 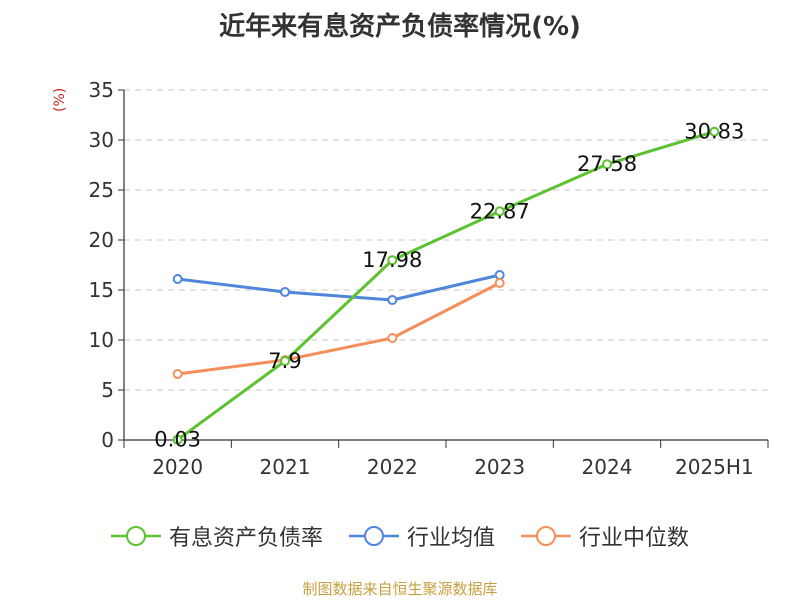 I want to click on data-label-3: 22.87, so click(x=500, y=211).